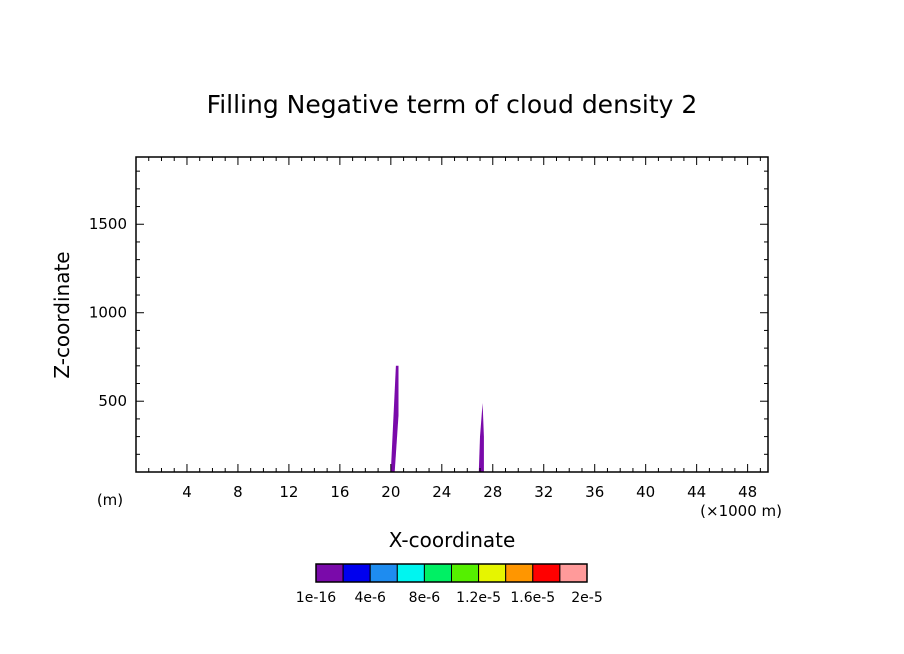 The image size is (904, 654). Describe the element at coordinates (492, 492) in the screenshot. I see `x-tick-label: 28` at that location.